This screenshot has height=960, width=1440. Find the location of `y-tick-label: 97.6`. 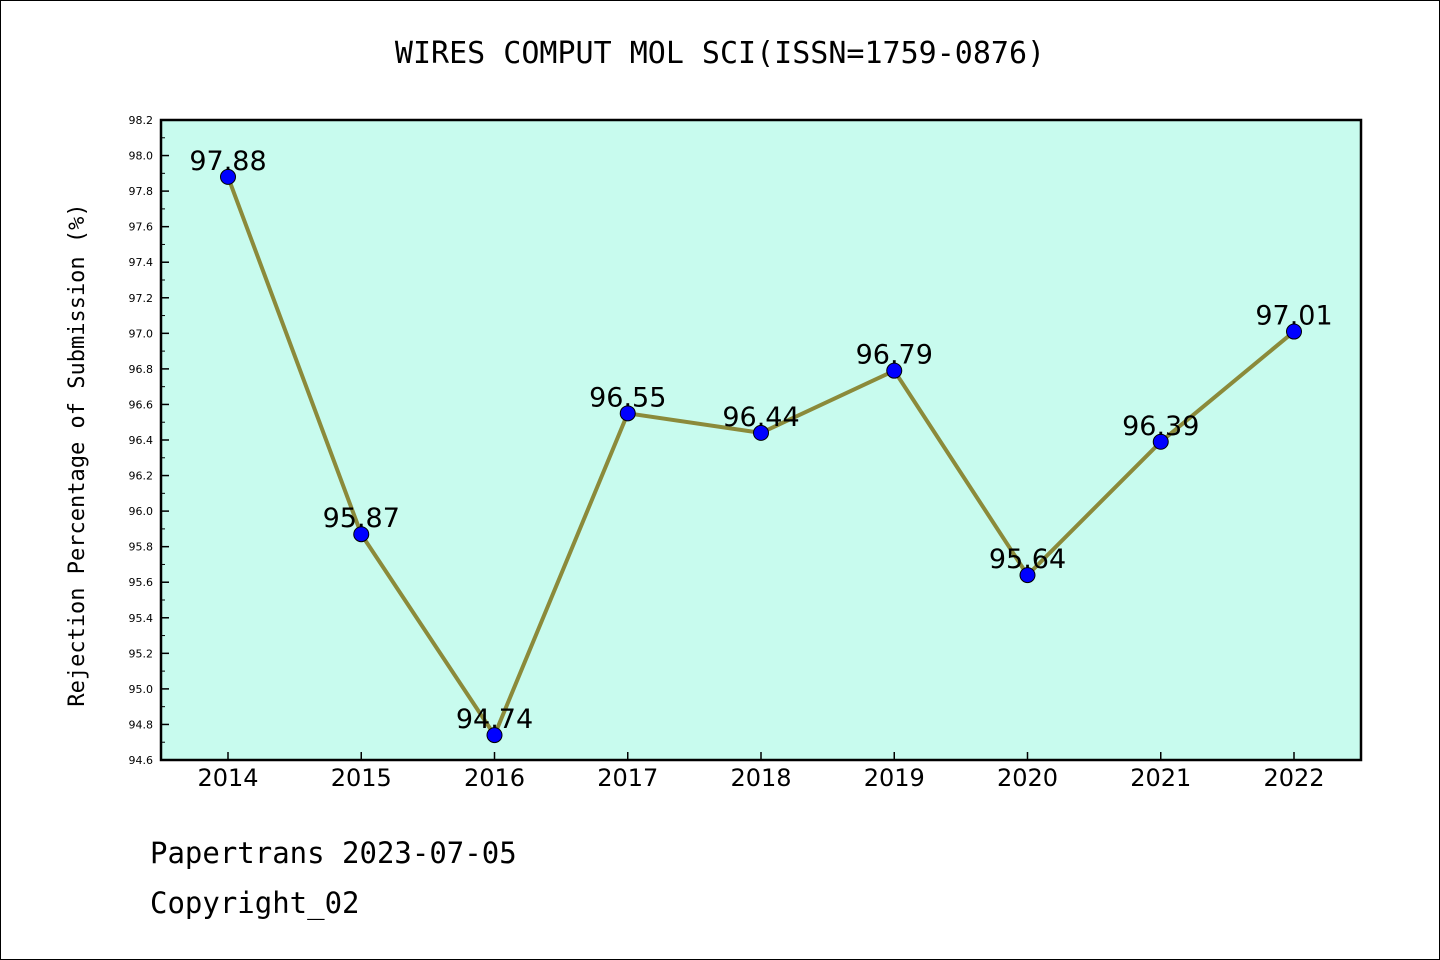

y-tick-label: 97.6 is located at coordinates (141, 227).